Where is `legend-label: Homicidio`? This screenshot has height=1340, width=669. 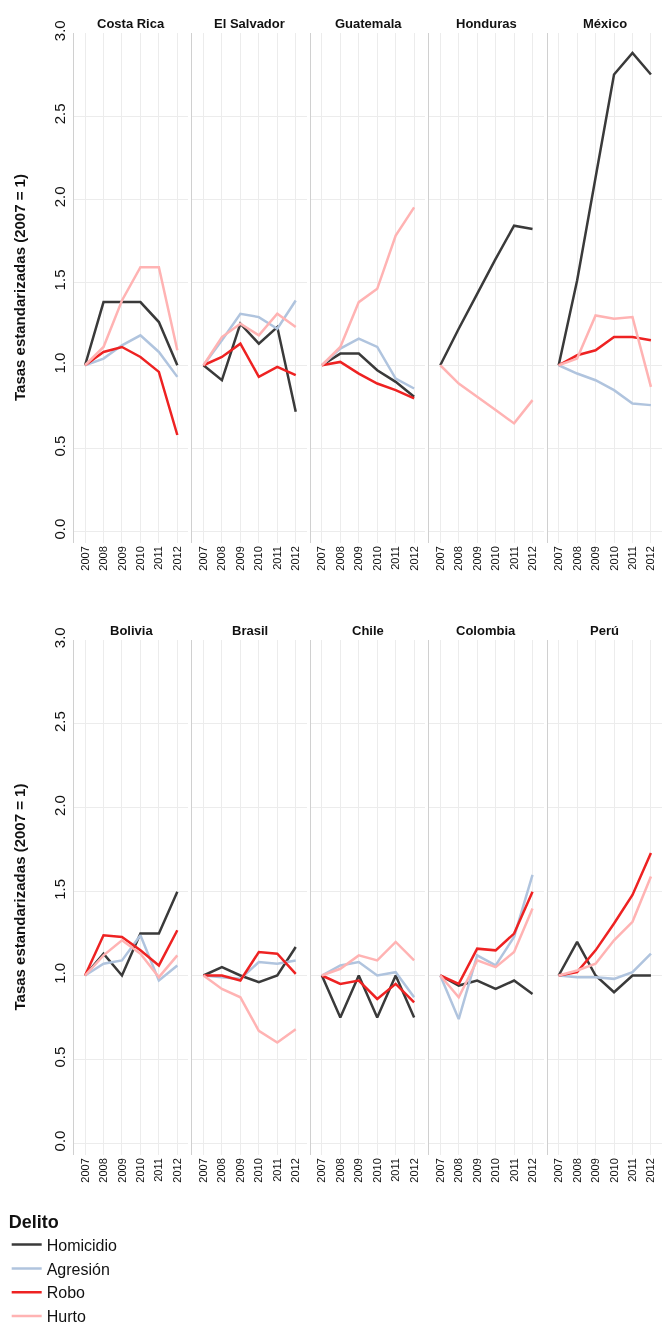 legend-label: Homicidio is located at coordinates (82, 1245).